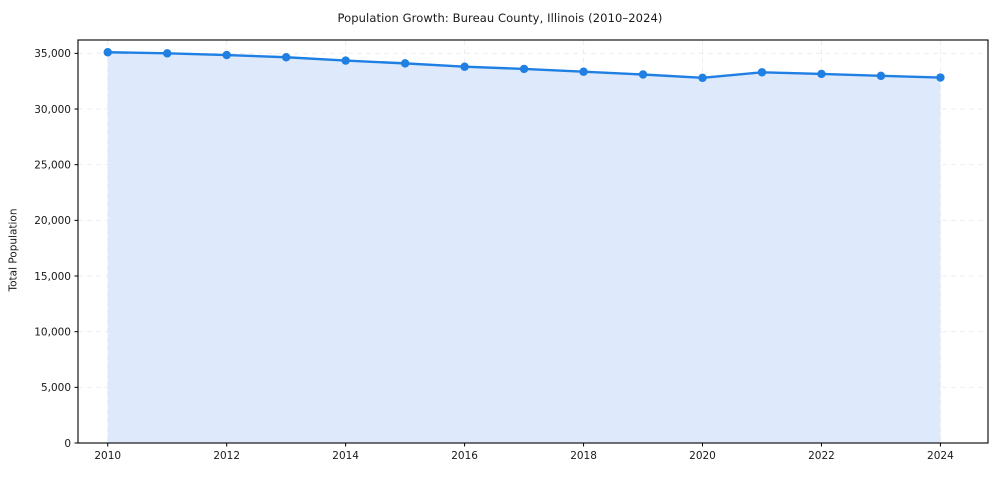 The width and height of the screenshot is (1000, 500). What do you see at coordinates (52, 110) in the screenshot?
I see `y-tick-label: 30,000` at bounding box center [52, 110].